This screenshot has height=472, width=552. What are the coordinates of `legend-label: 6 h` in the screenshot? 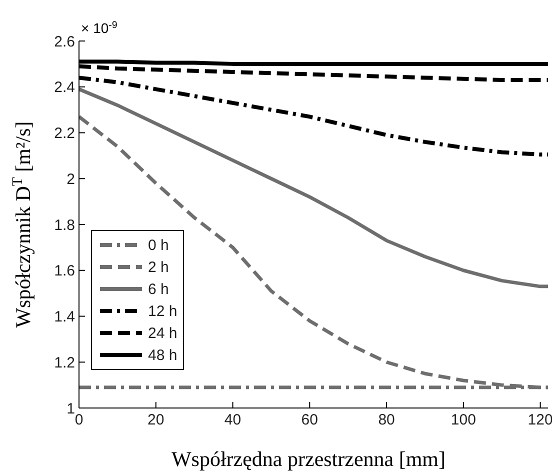 It's located at (158, 289).